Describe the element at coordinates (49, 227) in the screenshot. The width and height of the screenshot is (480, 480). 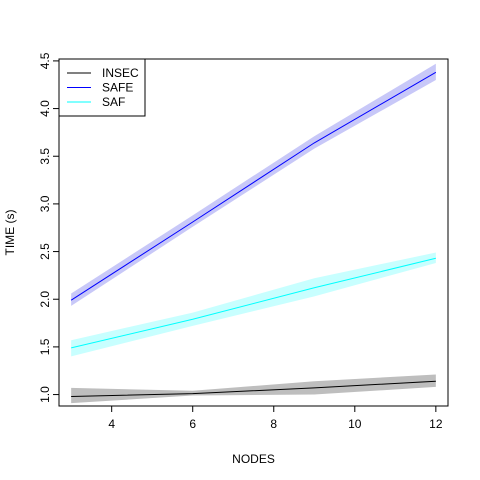
I see `y-axis: 1.0 1.5 2.0 2.5 3.0 3.5 4.0 4.5` at that location.